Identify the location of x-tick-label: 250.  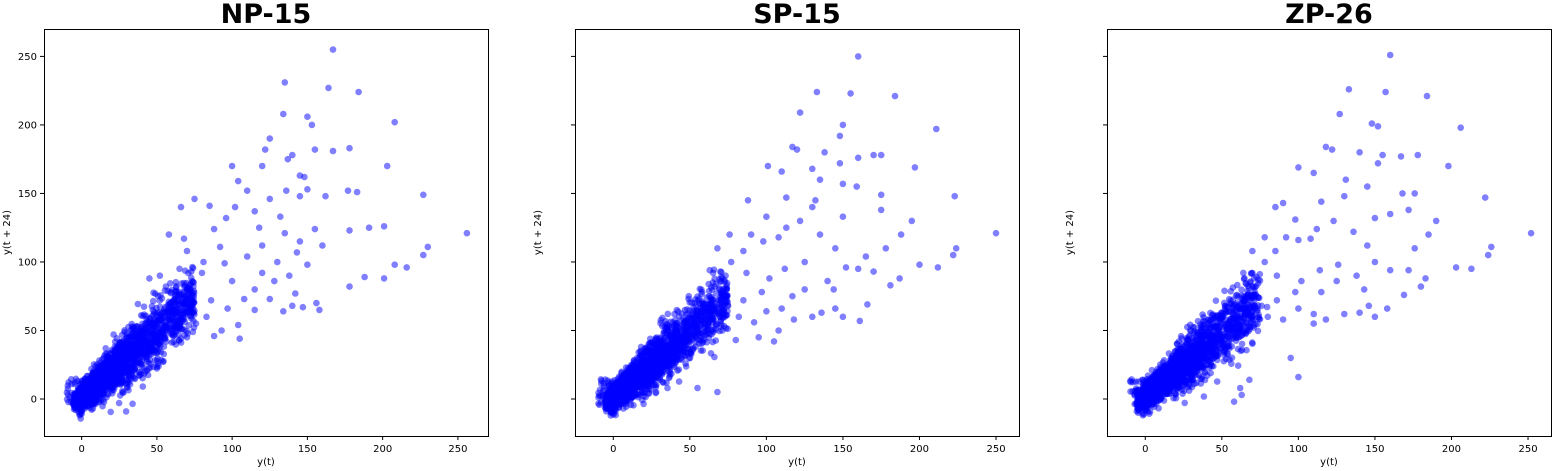
(995, 449).